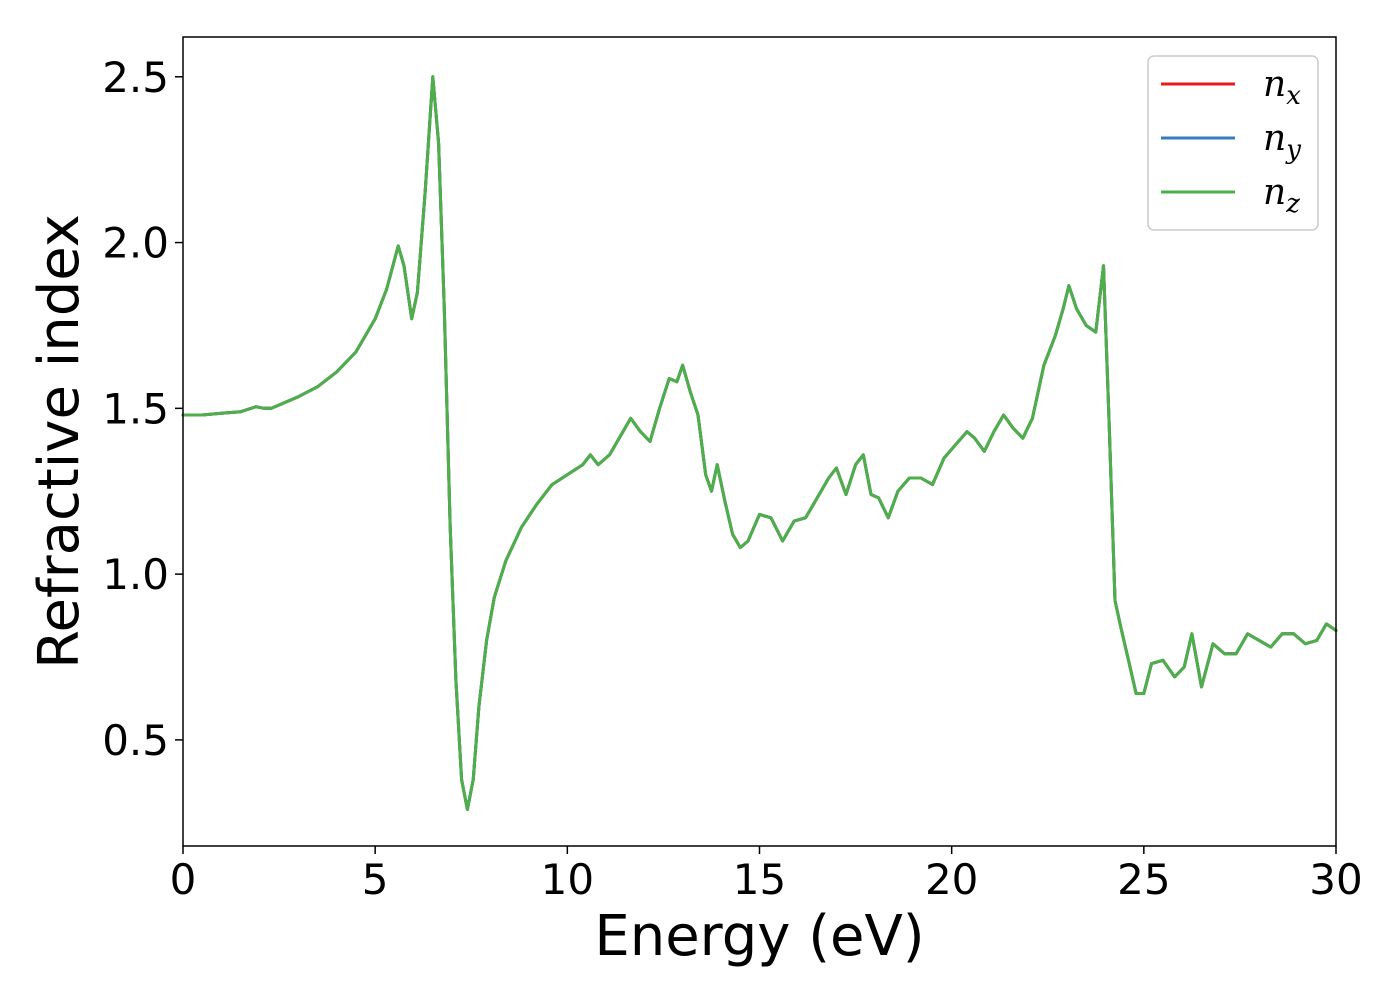 The width and height of the screenshot is (1400, 1000). What do you see at coordinates (1281, 195) in the screenshot?
I see `legend-label: nz` at bounding box center [1281, 195].